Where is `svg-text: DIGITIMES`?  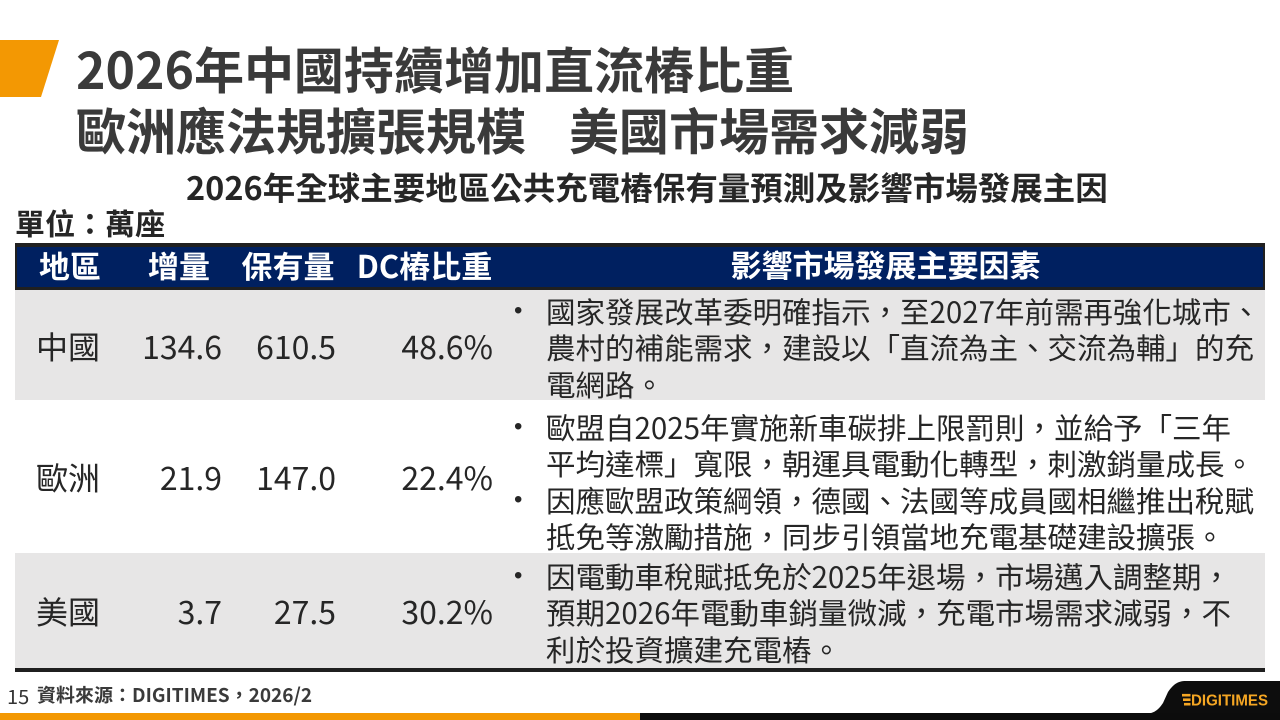 svg-text: DIGITIMES is located at coordinates (1229, 701).